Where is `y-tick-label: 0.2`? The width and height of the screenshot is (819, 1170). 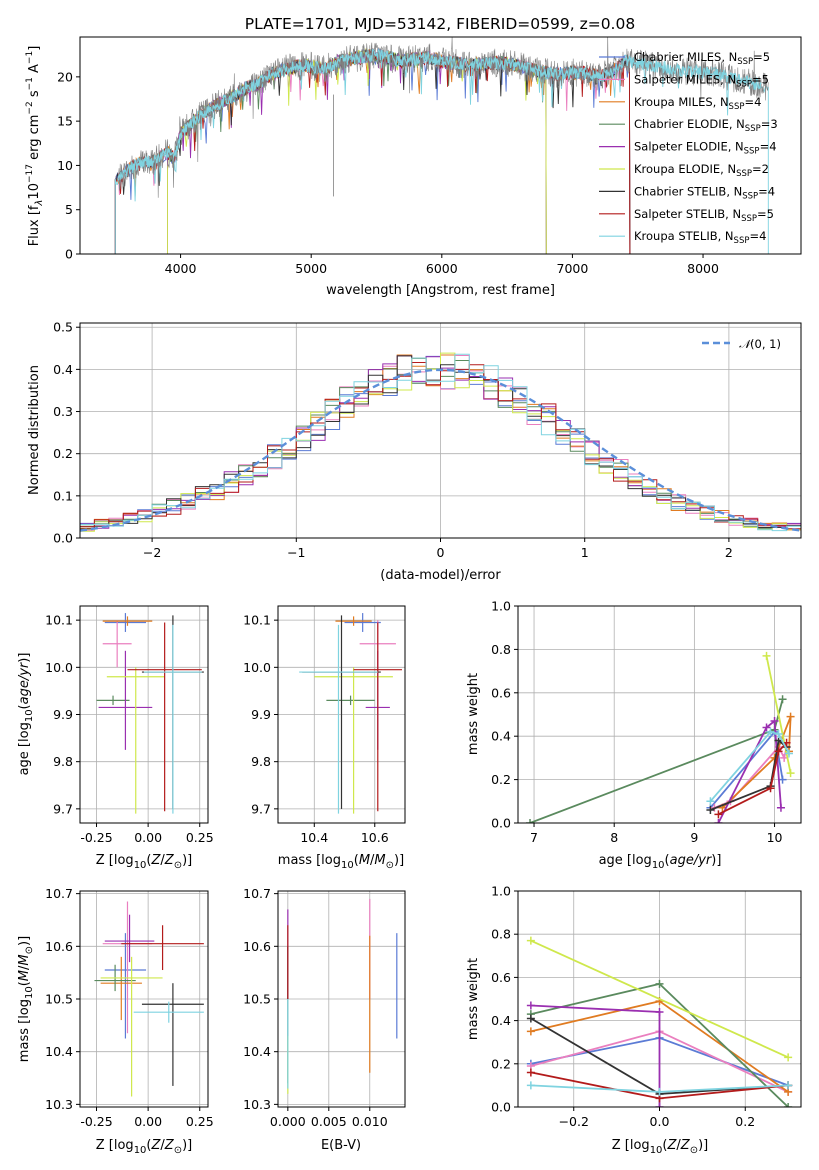 y-tick-label: 0.2 is located at coordinates (63, 453).